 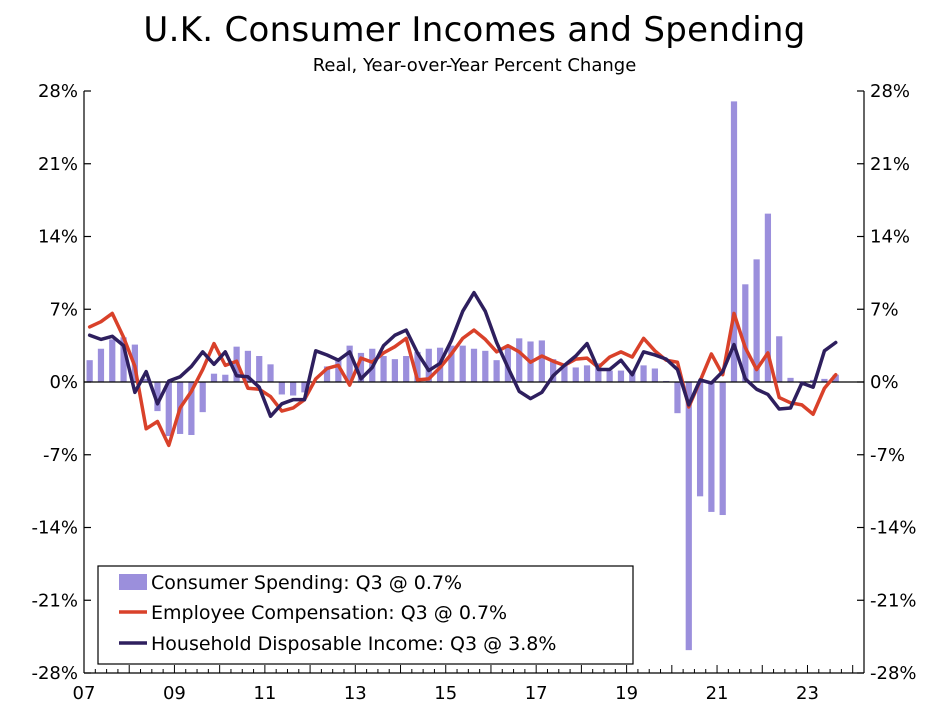 What do you see at coordinates (890, 91) in the screenshot?
I see `y-tick-label-right: 28%` at bounding box center [890, 91].